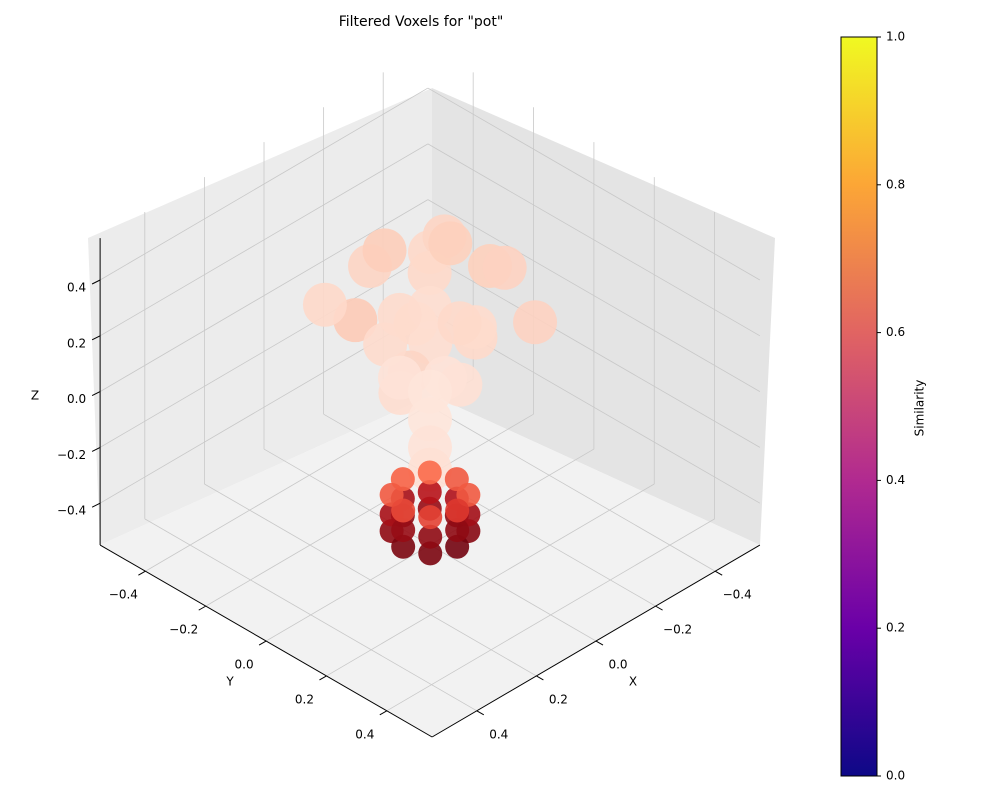 The width and height of the screenshot is (1000, 800). Describe the element at coordinates (920, 408) in the screenshot. I see `colorbar-label: Similarity` at that location.